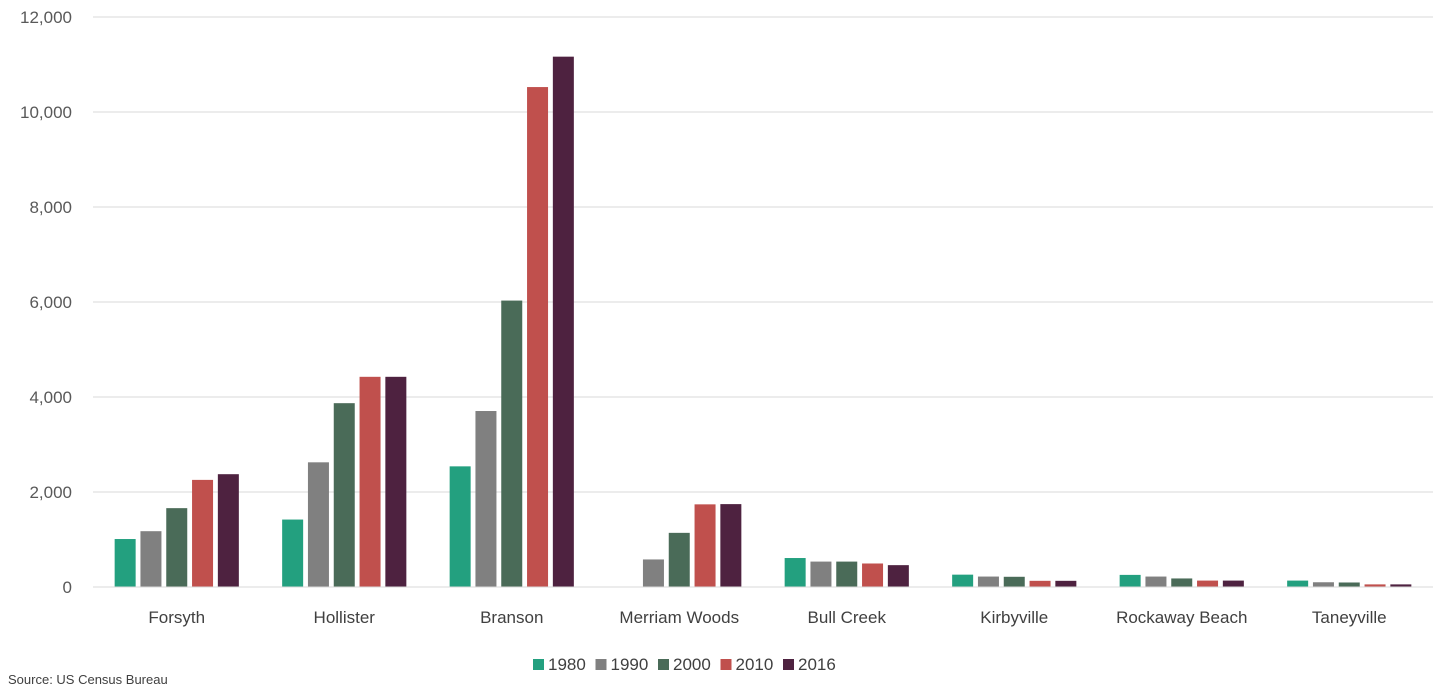 Image resolution: width=1443 pixels, height=687 pixels. I want to click on x-tick-label: Bull Creek, so click(847, 617).